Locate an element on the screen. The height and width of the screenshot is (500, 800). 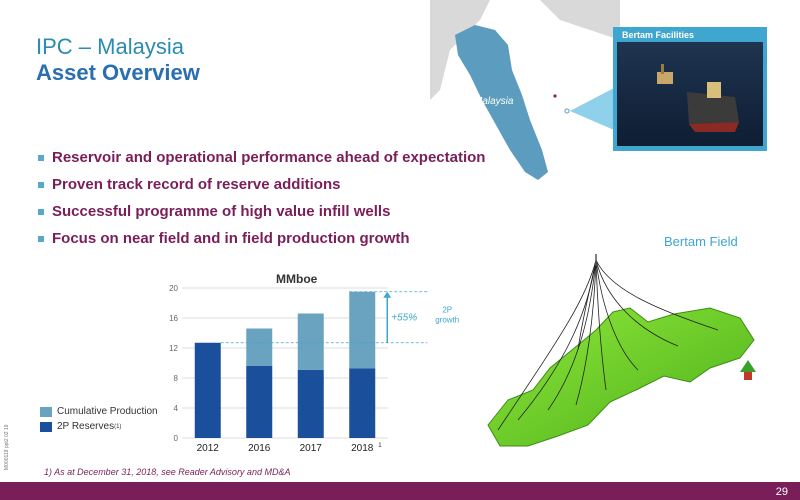
map-country-label: Malaysia is located at coordinates (494, 101).